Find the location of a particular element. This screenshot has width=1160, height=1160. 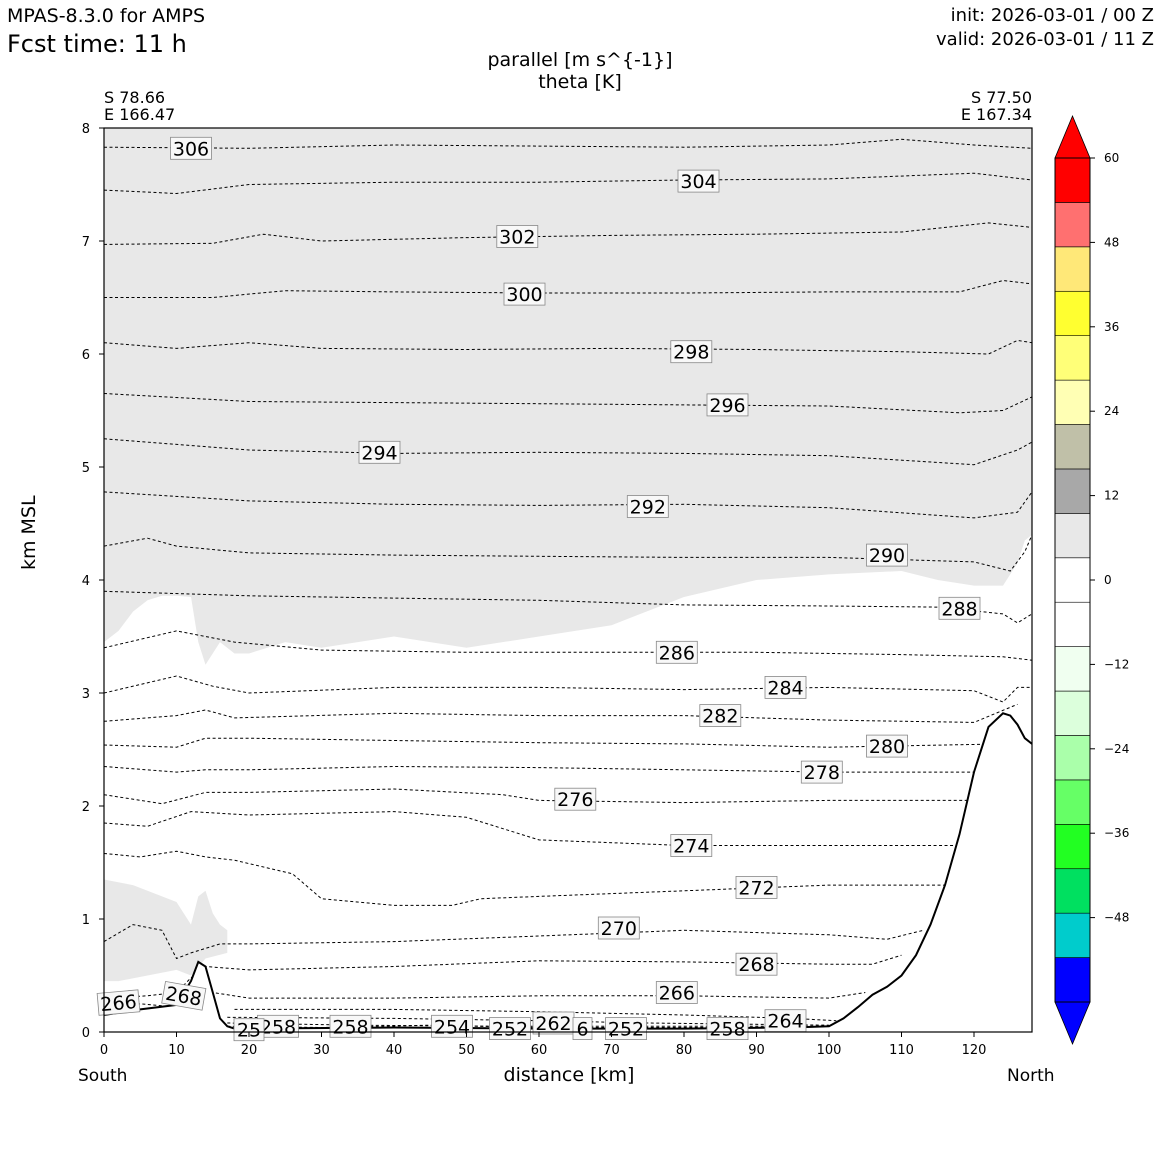

contour-label-284: 284 is located at coordinates (785, 687).